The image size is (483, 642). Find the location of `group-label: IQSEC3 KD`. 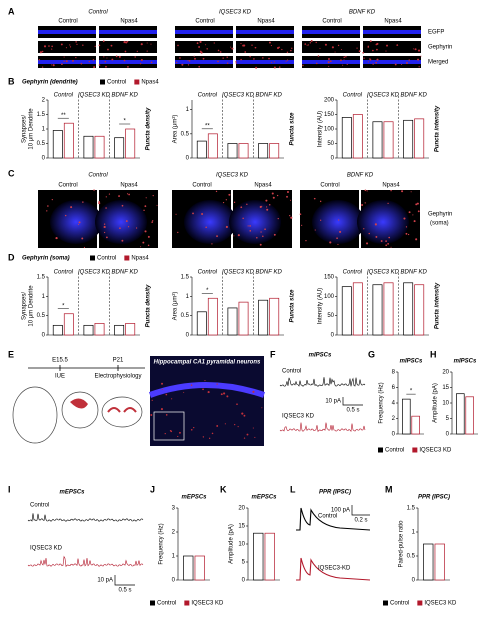

group-label: IQSEC3 KD is located at coordinates (238, 273).